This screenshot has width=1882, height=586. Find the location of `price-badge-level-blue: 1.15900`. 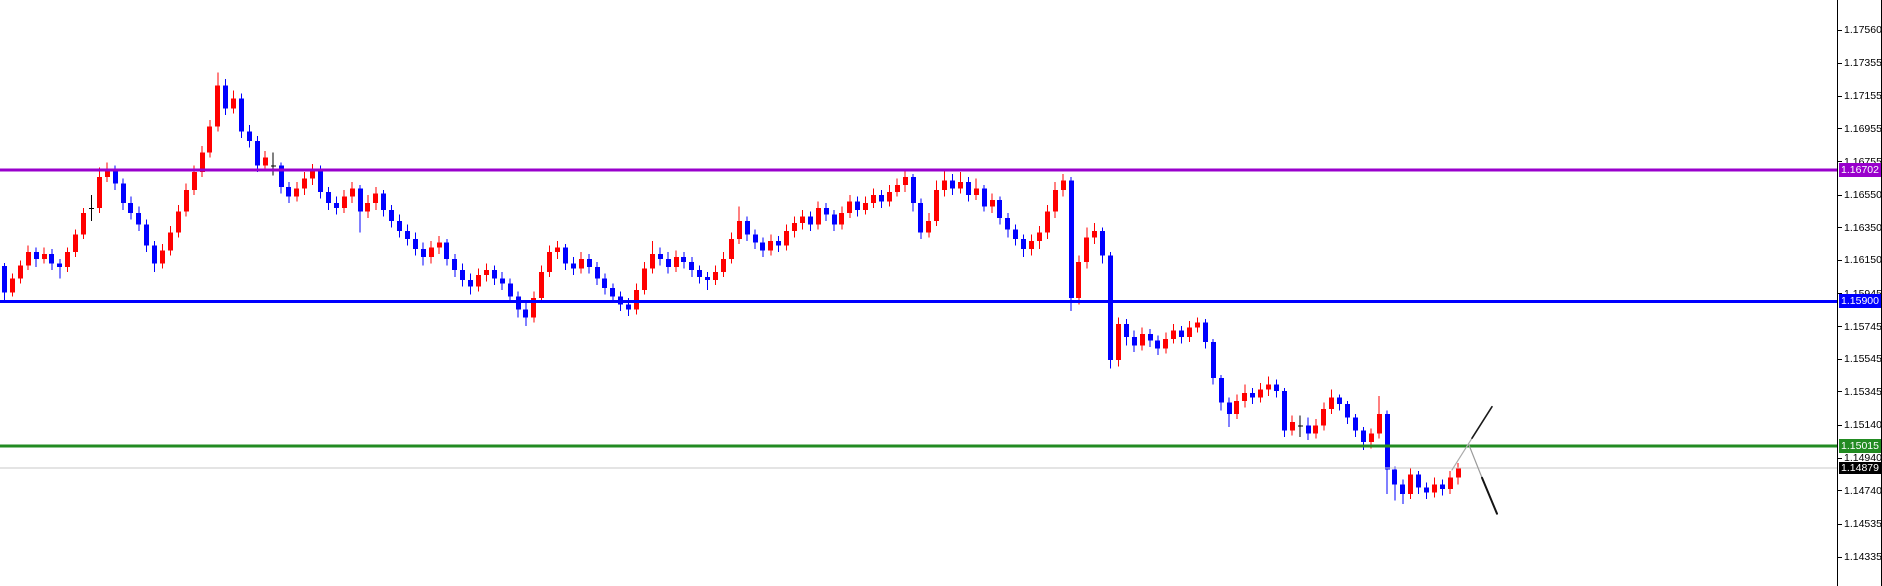

price-badge-level-blue: 1.15900 is located at coordinates (1860, 301).